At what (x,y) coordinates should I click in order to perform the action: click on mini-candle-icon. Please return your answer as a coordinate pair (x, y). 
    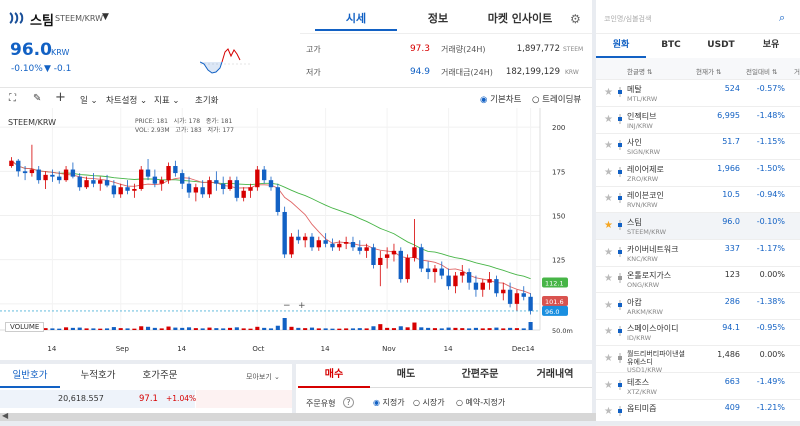
    Looking at the image, I should click on (620, 304).